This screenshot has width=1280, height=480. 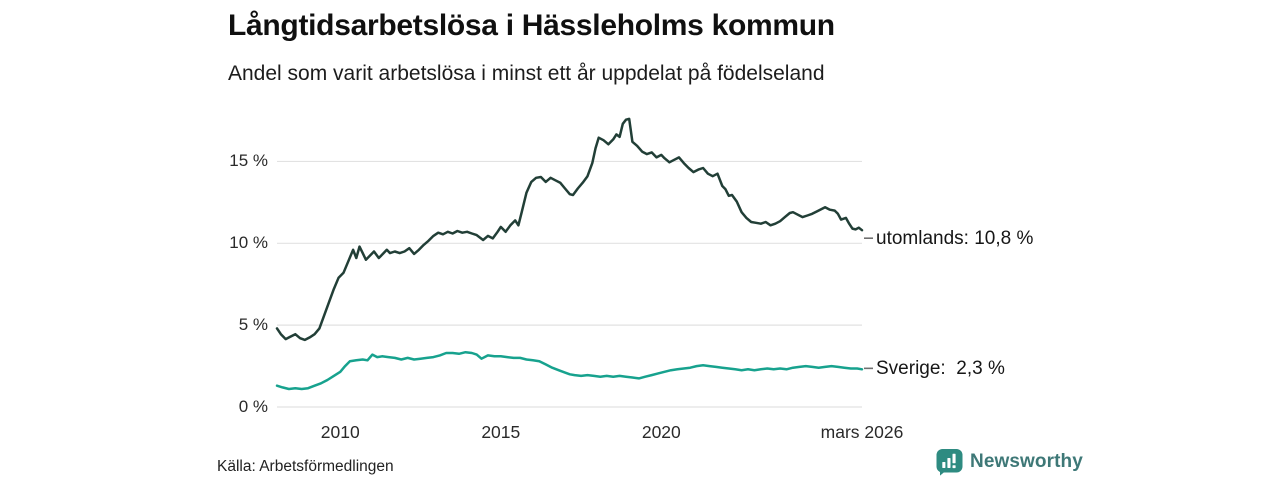 What do you see at coordinates (569, 370) in the screenshot?
I see `series-line-sverige` at bounding box center [569, 370].